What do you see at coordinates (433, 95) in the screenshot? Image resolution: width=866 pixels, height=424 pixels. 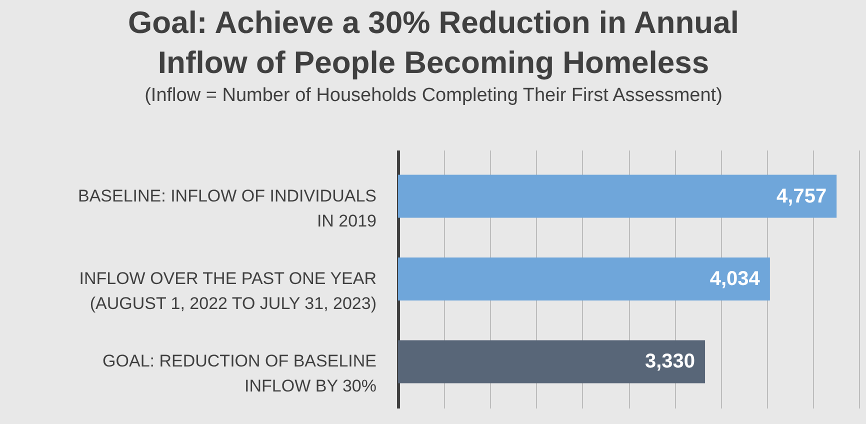 I see `chart-subtitle: (Inflow = Number of Households Completing Their First Assessment)` at bounding box center [433, 95].